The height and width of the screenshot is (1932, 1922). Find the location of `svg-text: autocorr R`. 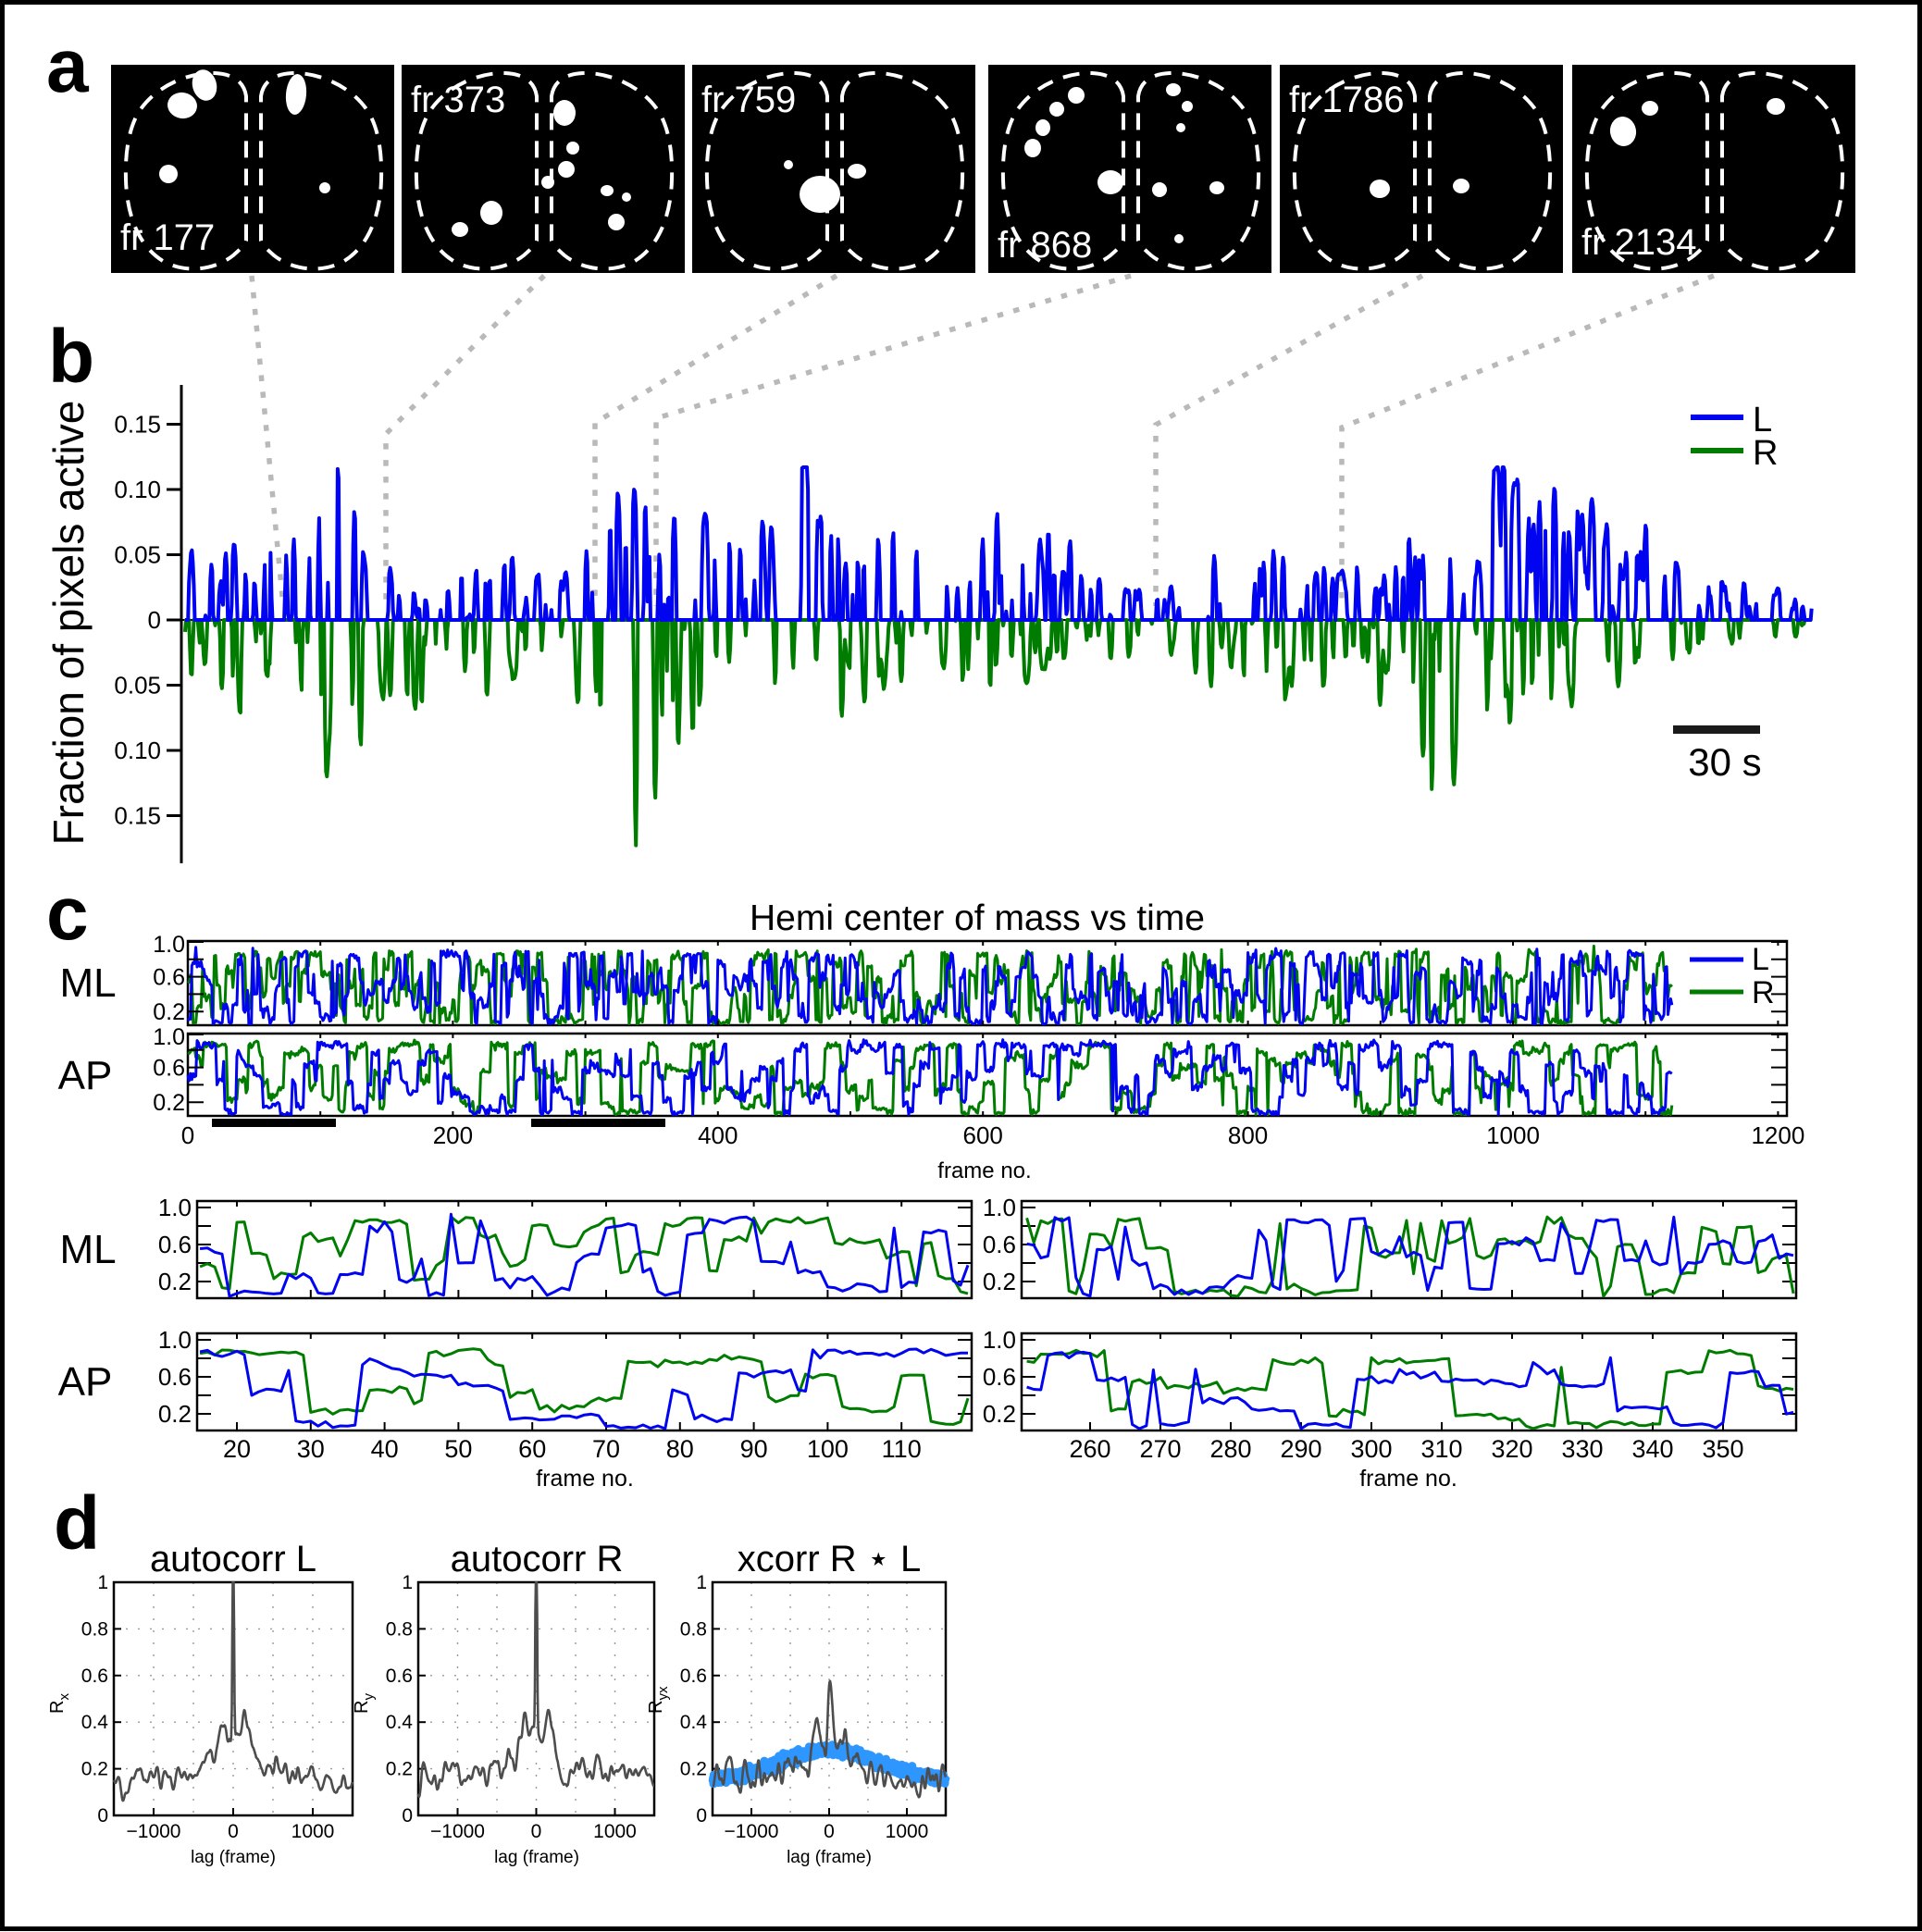

svg-text: autocorr R is located at coordinates (537, 1559).